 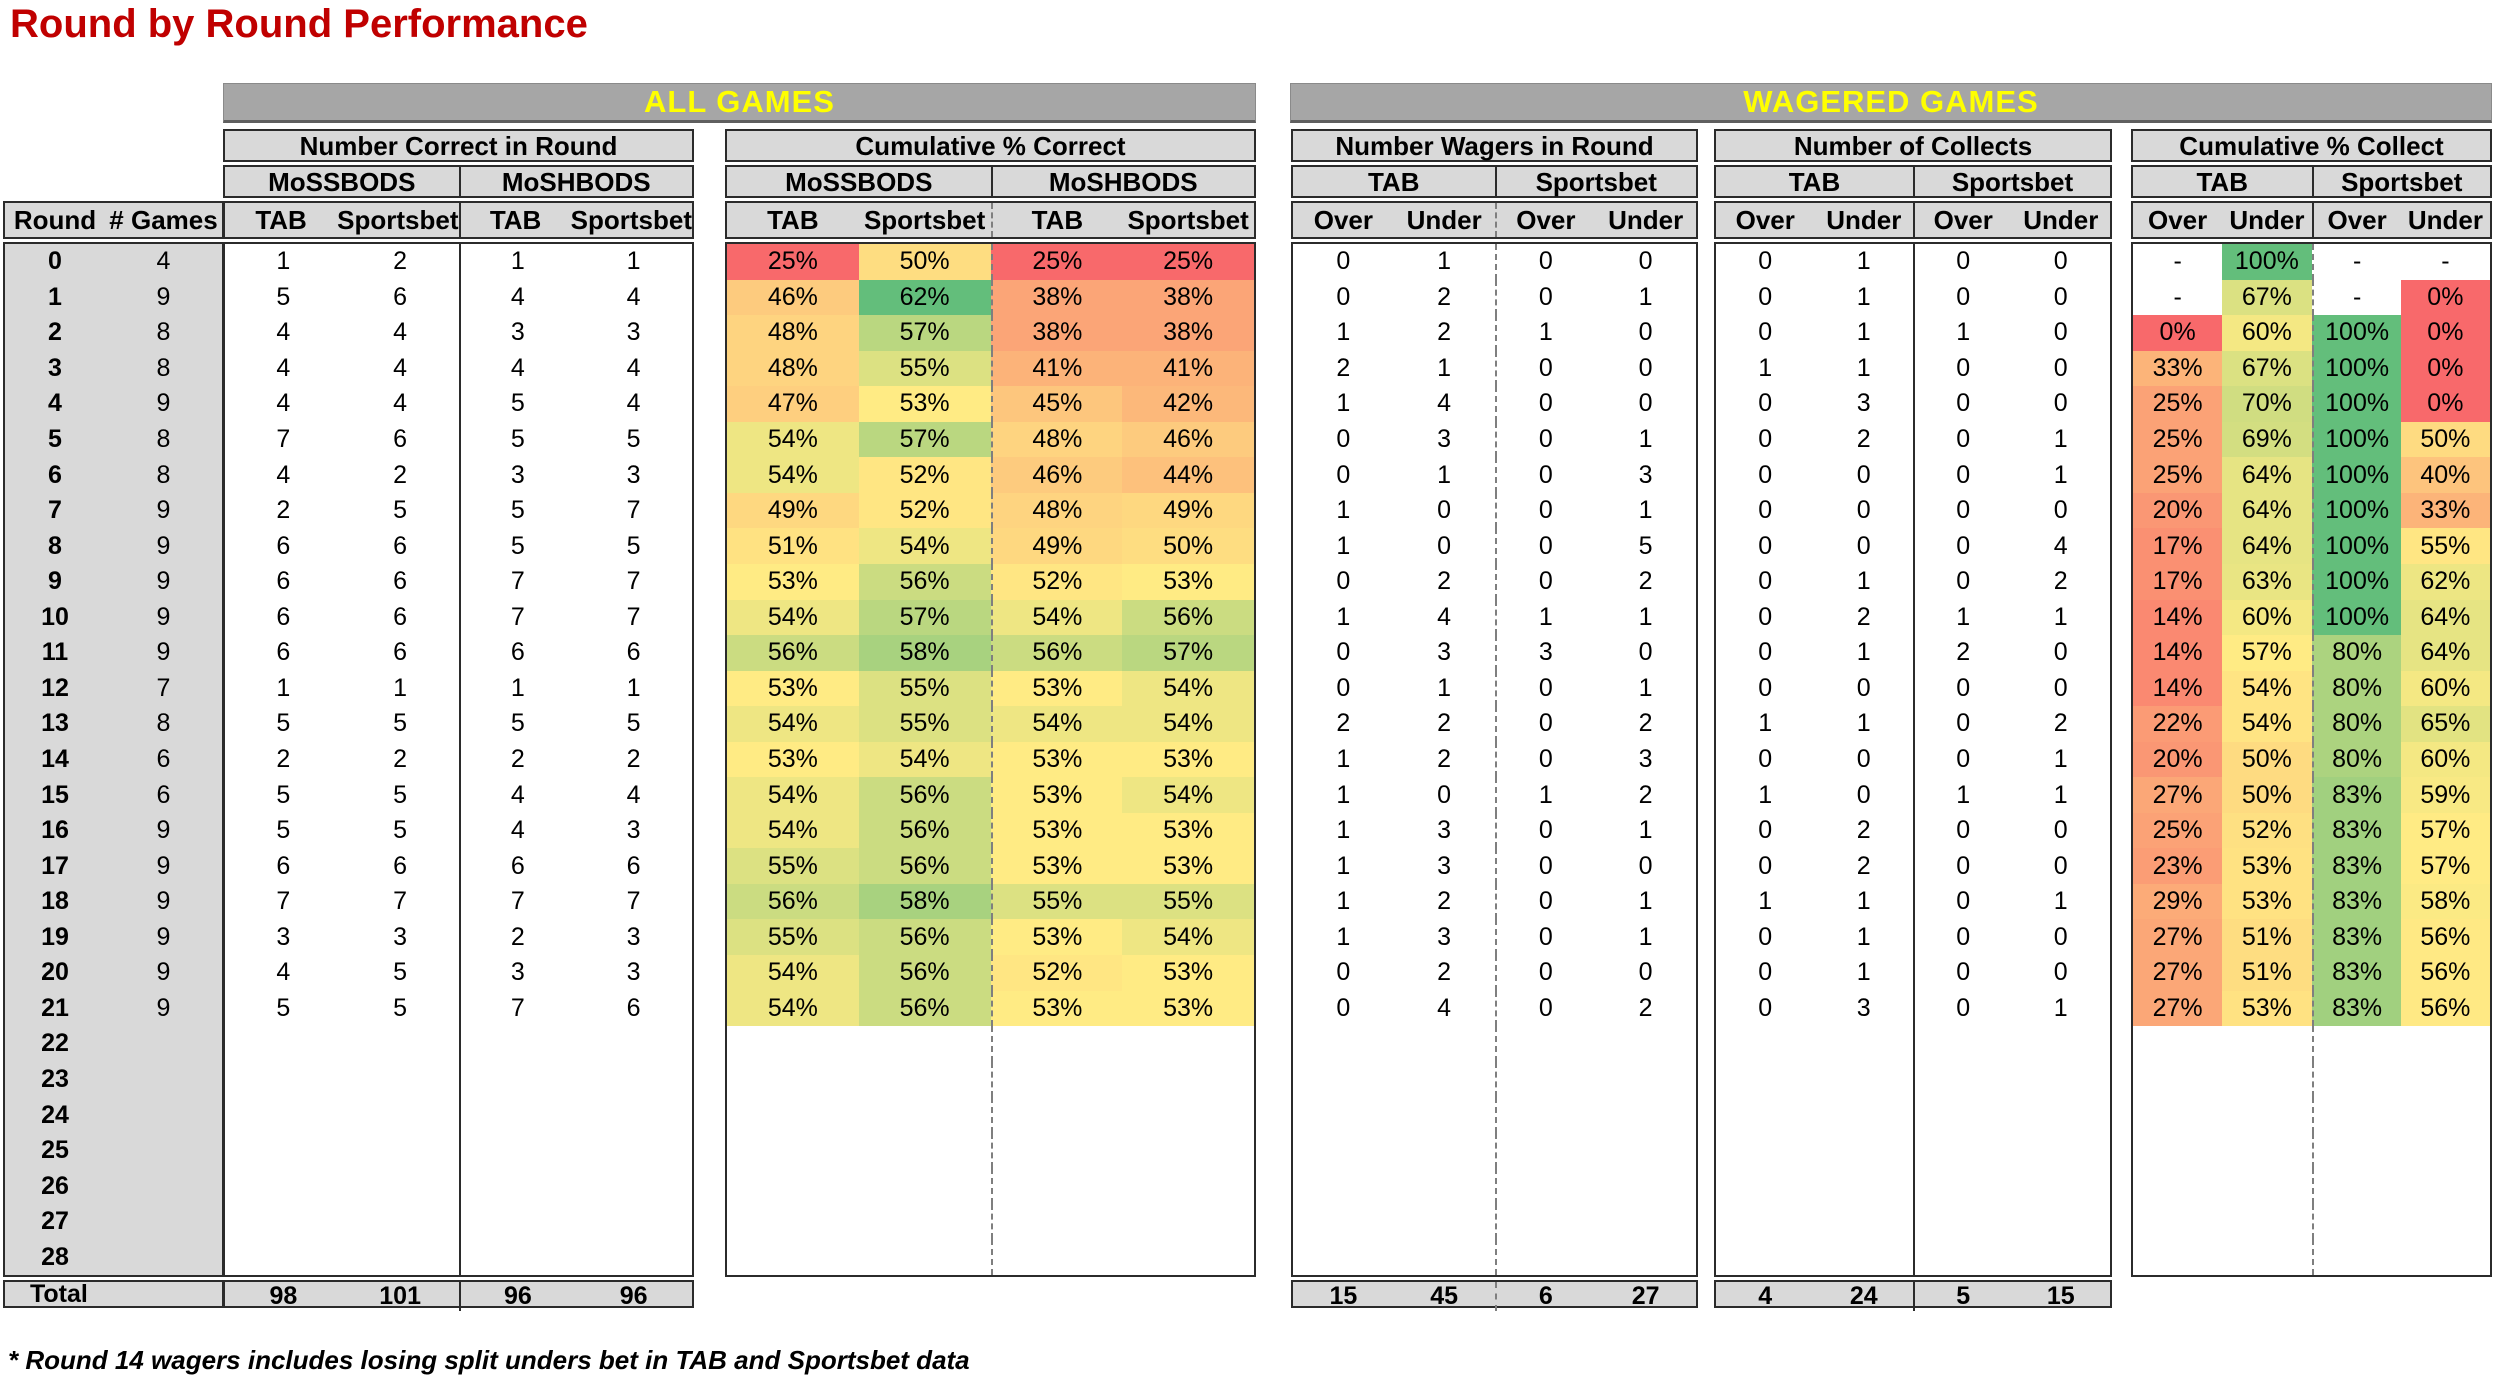 What do you see at coordinates (1056, 439) in the screenshot?
I see `table-cell: 48%` at bounding box center [1056, 439].